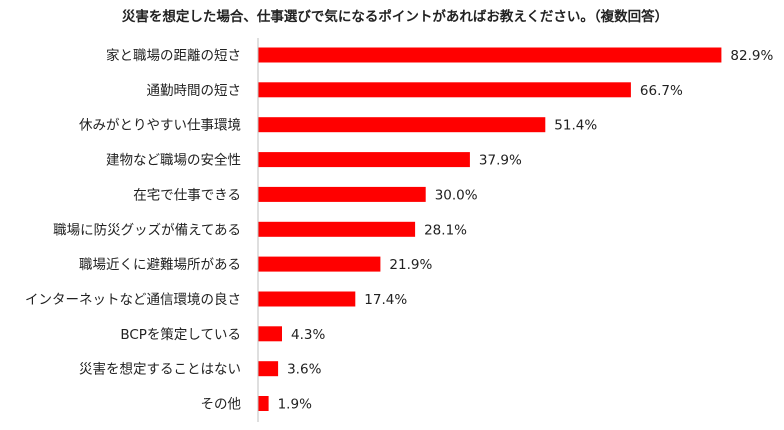  I want to click on data-label: 30.0%, so click(456, 195).